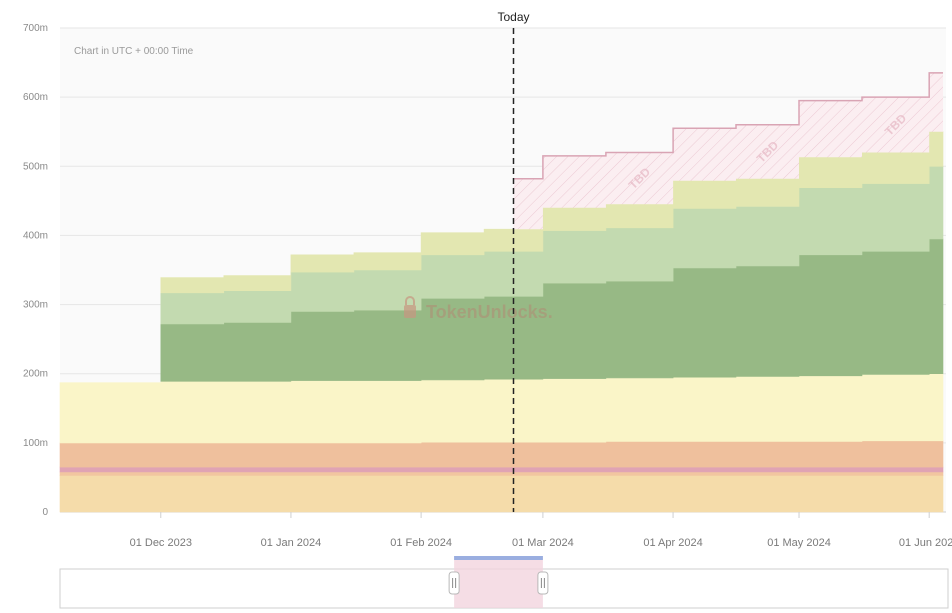 Image resolution: width=952 pixels, height=613 pixels. What do you see at coordinates (498, 582) in the screenshot?
I see `navigator-selection` at bounding box center [498, 582].